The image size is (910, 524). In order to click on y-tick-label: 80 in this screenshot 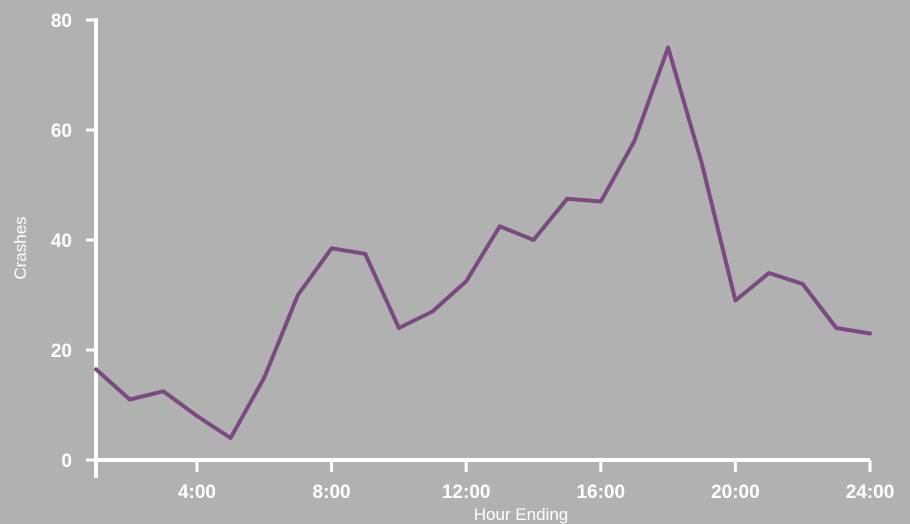, I will do `click(61, 21)`.